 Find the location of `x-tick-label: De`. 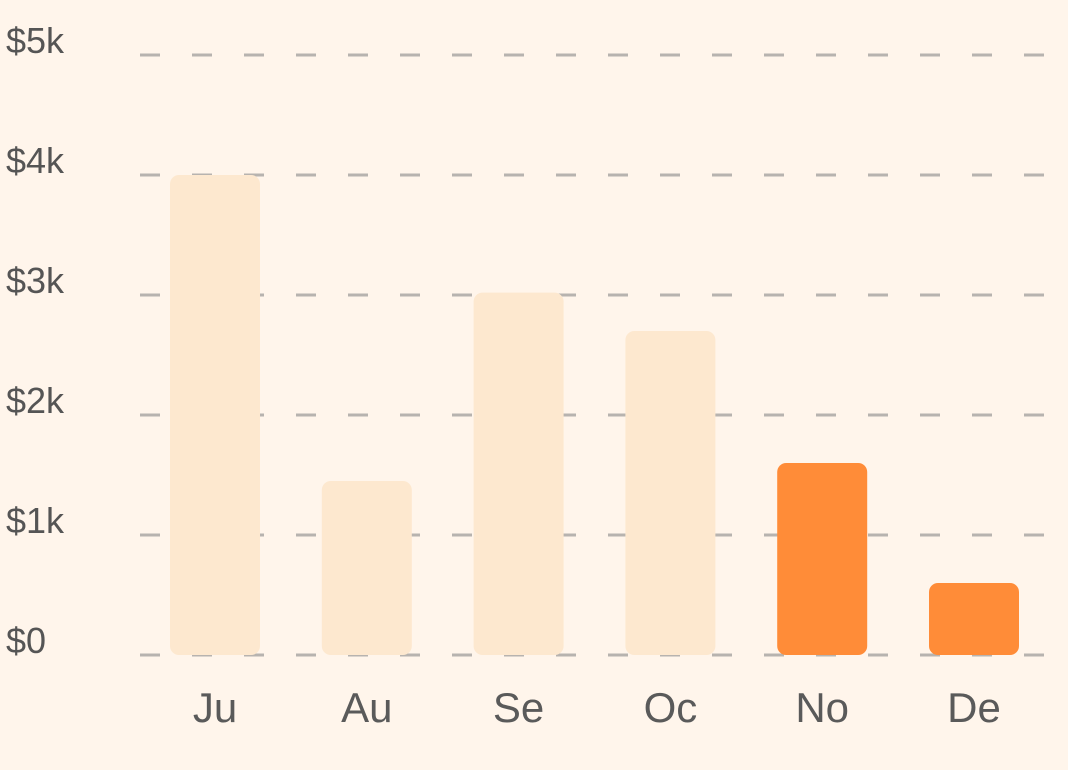

x-tick-label: De is located at coordinates (974, 707).